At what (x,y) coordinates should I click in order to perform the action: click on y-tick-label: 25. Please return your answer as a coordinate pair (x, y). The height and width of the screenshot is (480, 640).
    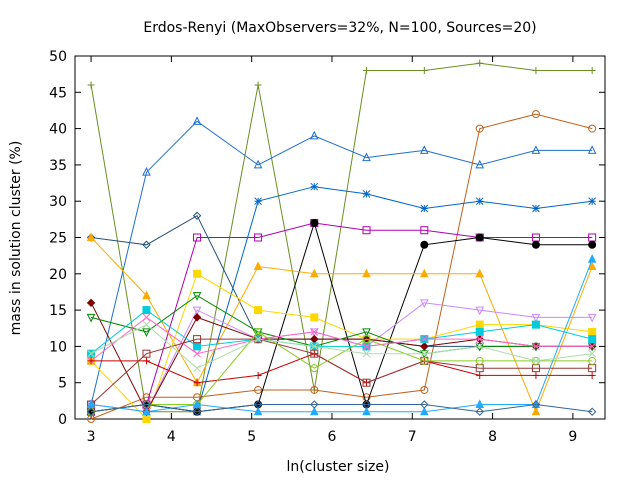
    Looking at the image, I should click on (58, 239).